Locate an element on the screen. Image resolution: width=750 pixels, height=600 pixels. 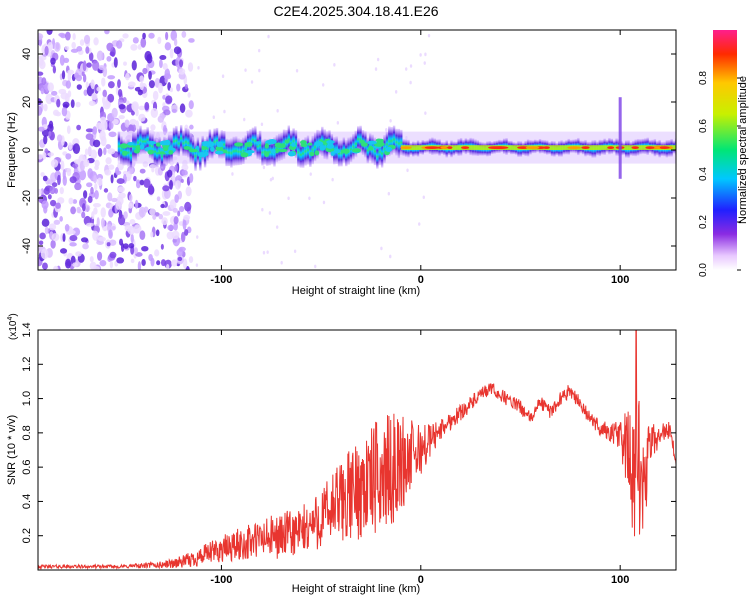
spectrogram-y-tick-label: 20 is located at coordinates (27, 102).